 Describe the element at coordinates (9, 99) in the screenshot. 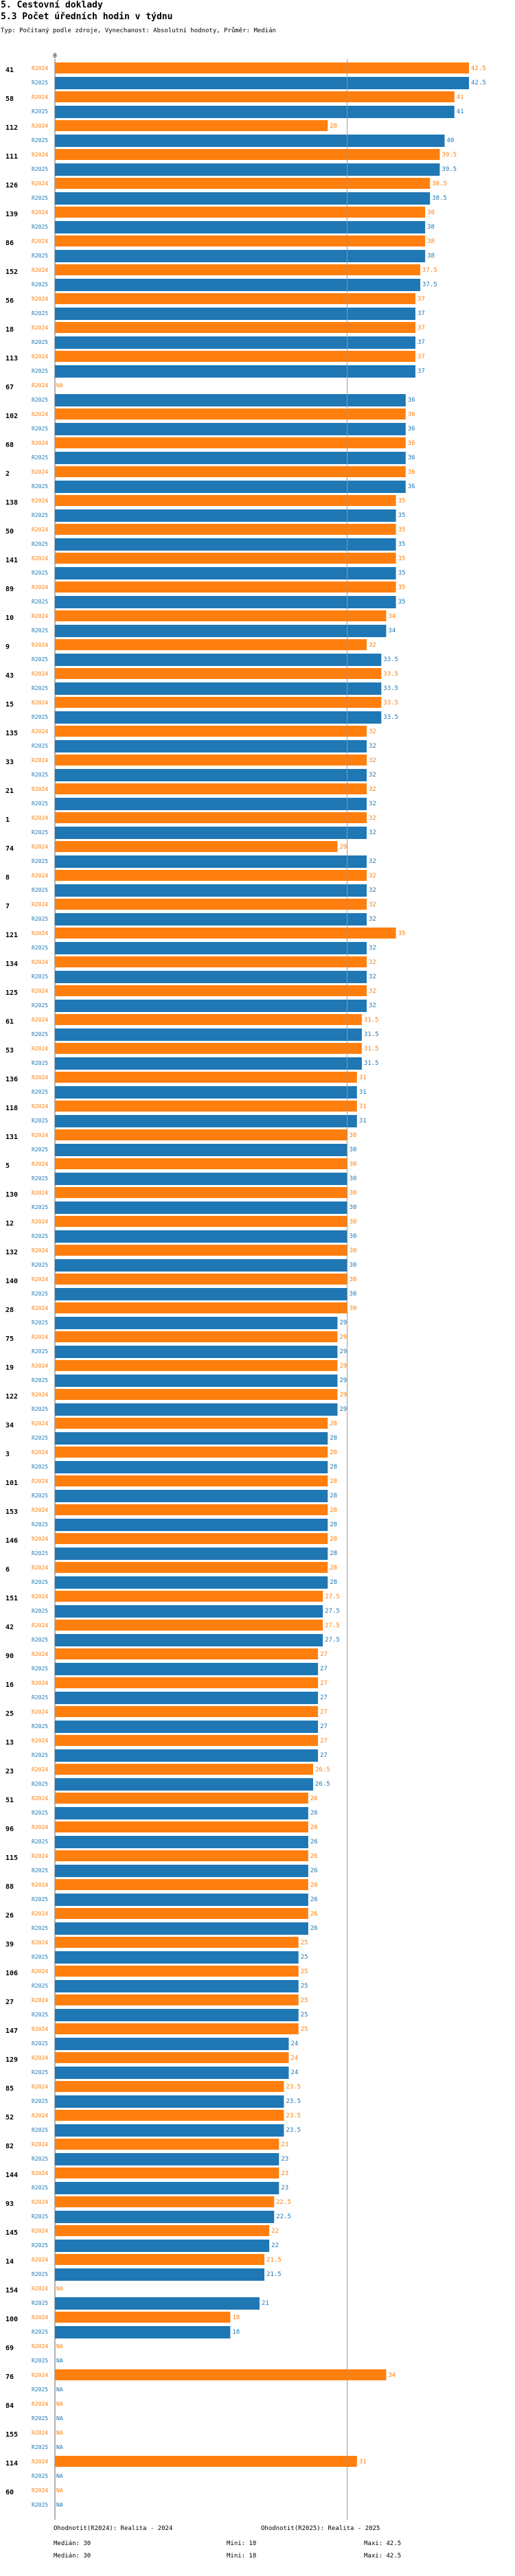

I see `category-label: 58` at that location.